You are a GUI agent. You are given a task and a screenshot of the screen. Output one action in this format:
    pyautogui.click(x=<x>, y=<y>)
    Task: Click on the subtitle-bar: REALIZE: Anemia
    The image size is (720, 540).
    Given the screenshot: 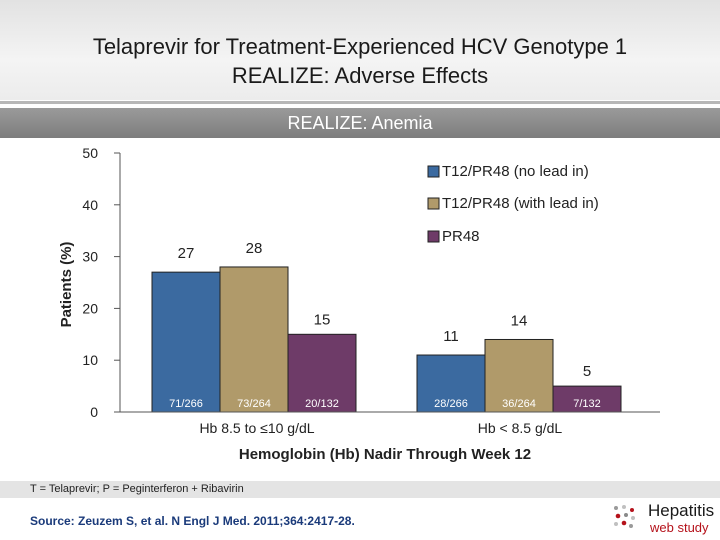 What is the action you would take?
    pyautogui.click(x=360, y=123)
    